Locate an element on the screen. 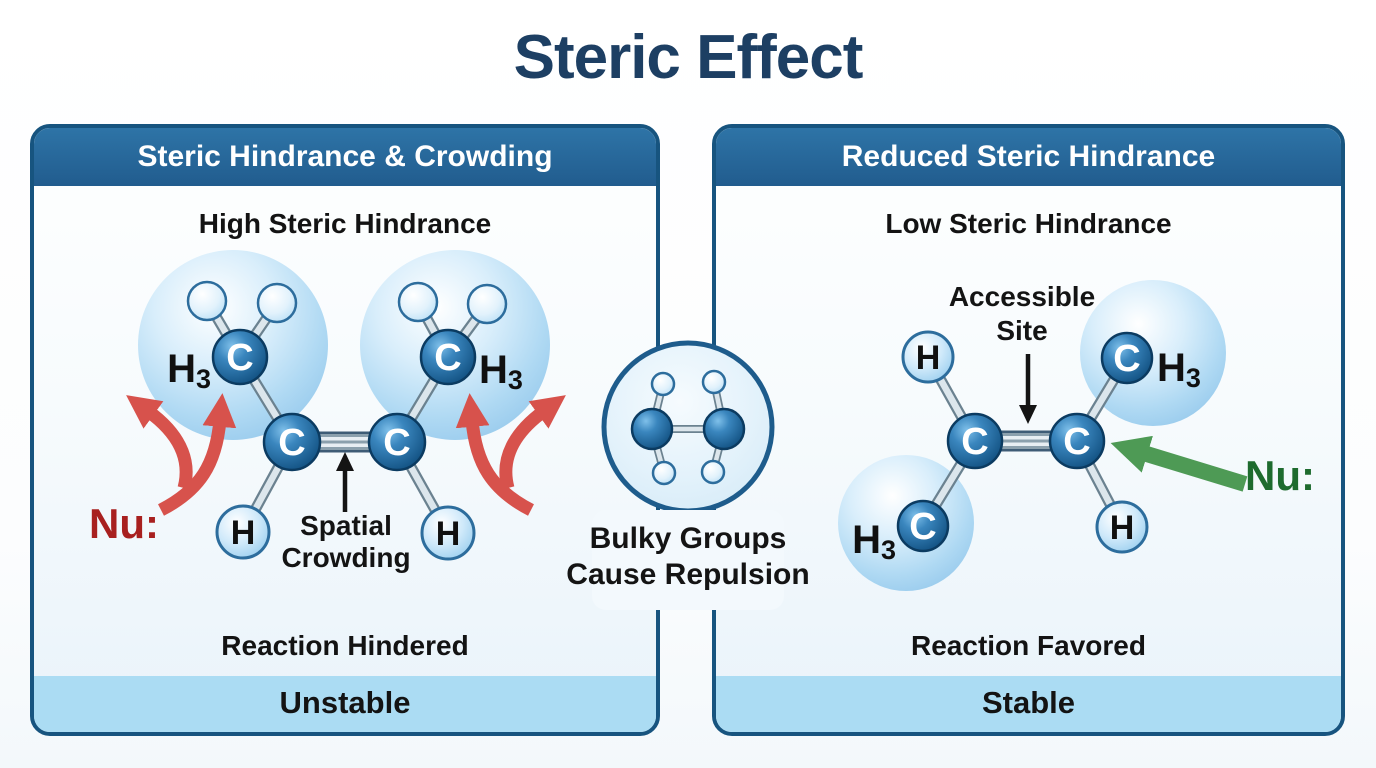  left-panel-status: Reaction Hindered is located at coordinates (345, 645).